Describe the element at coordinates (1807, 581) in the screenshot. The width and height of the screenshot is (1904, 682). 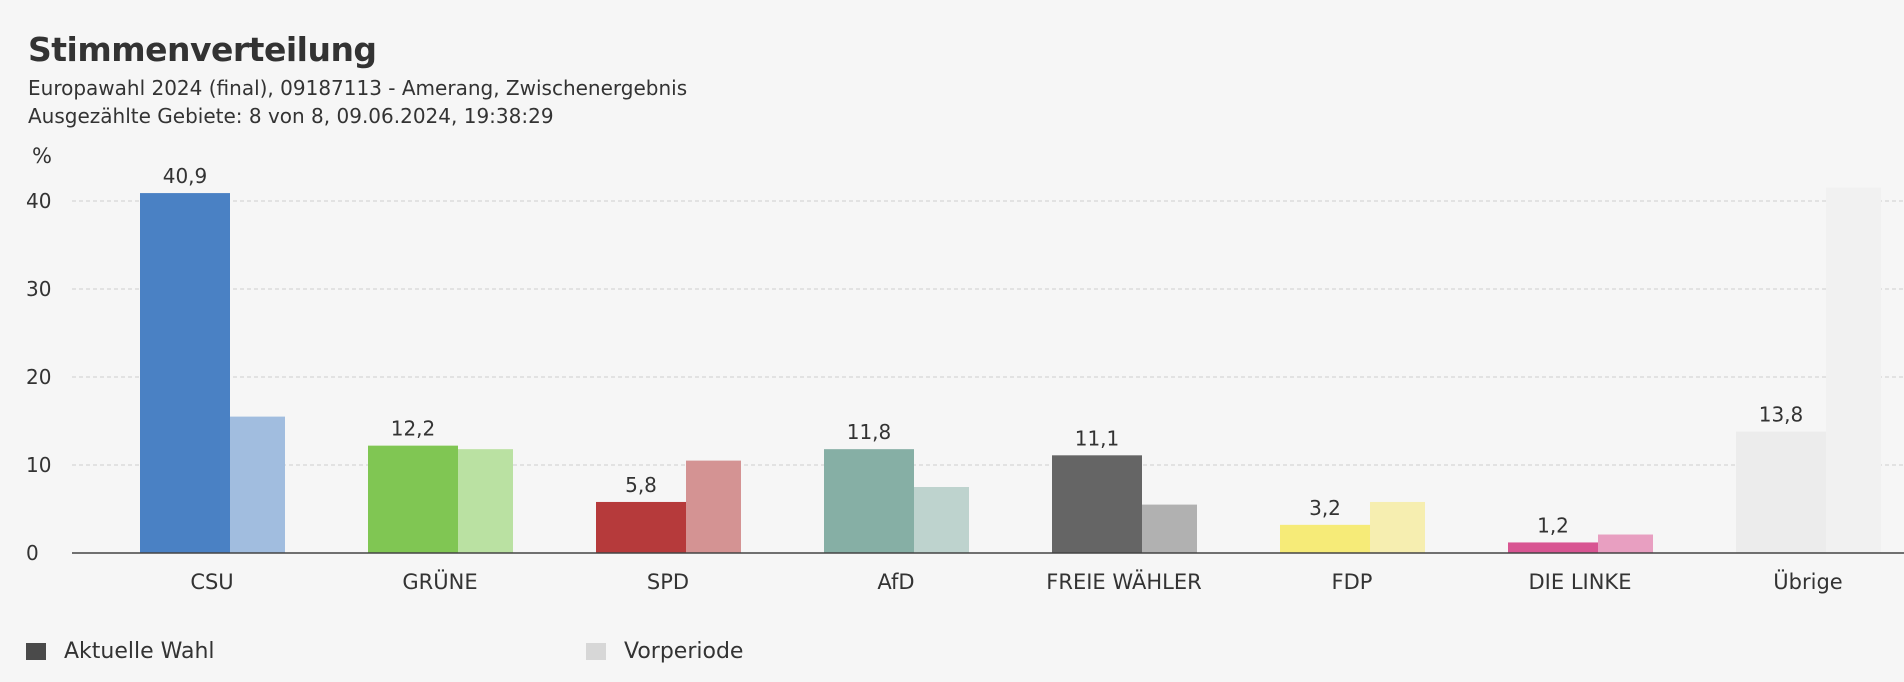
I see `category-label-7: Übrige` at that location.